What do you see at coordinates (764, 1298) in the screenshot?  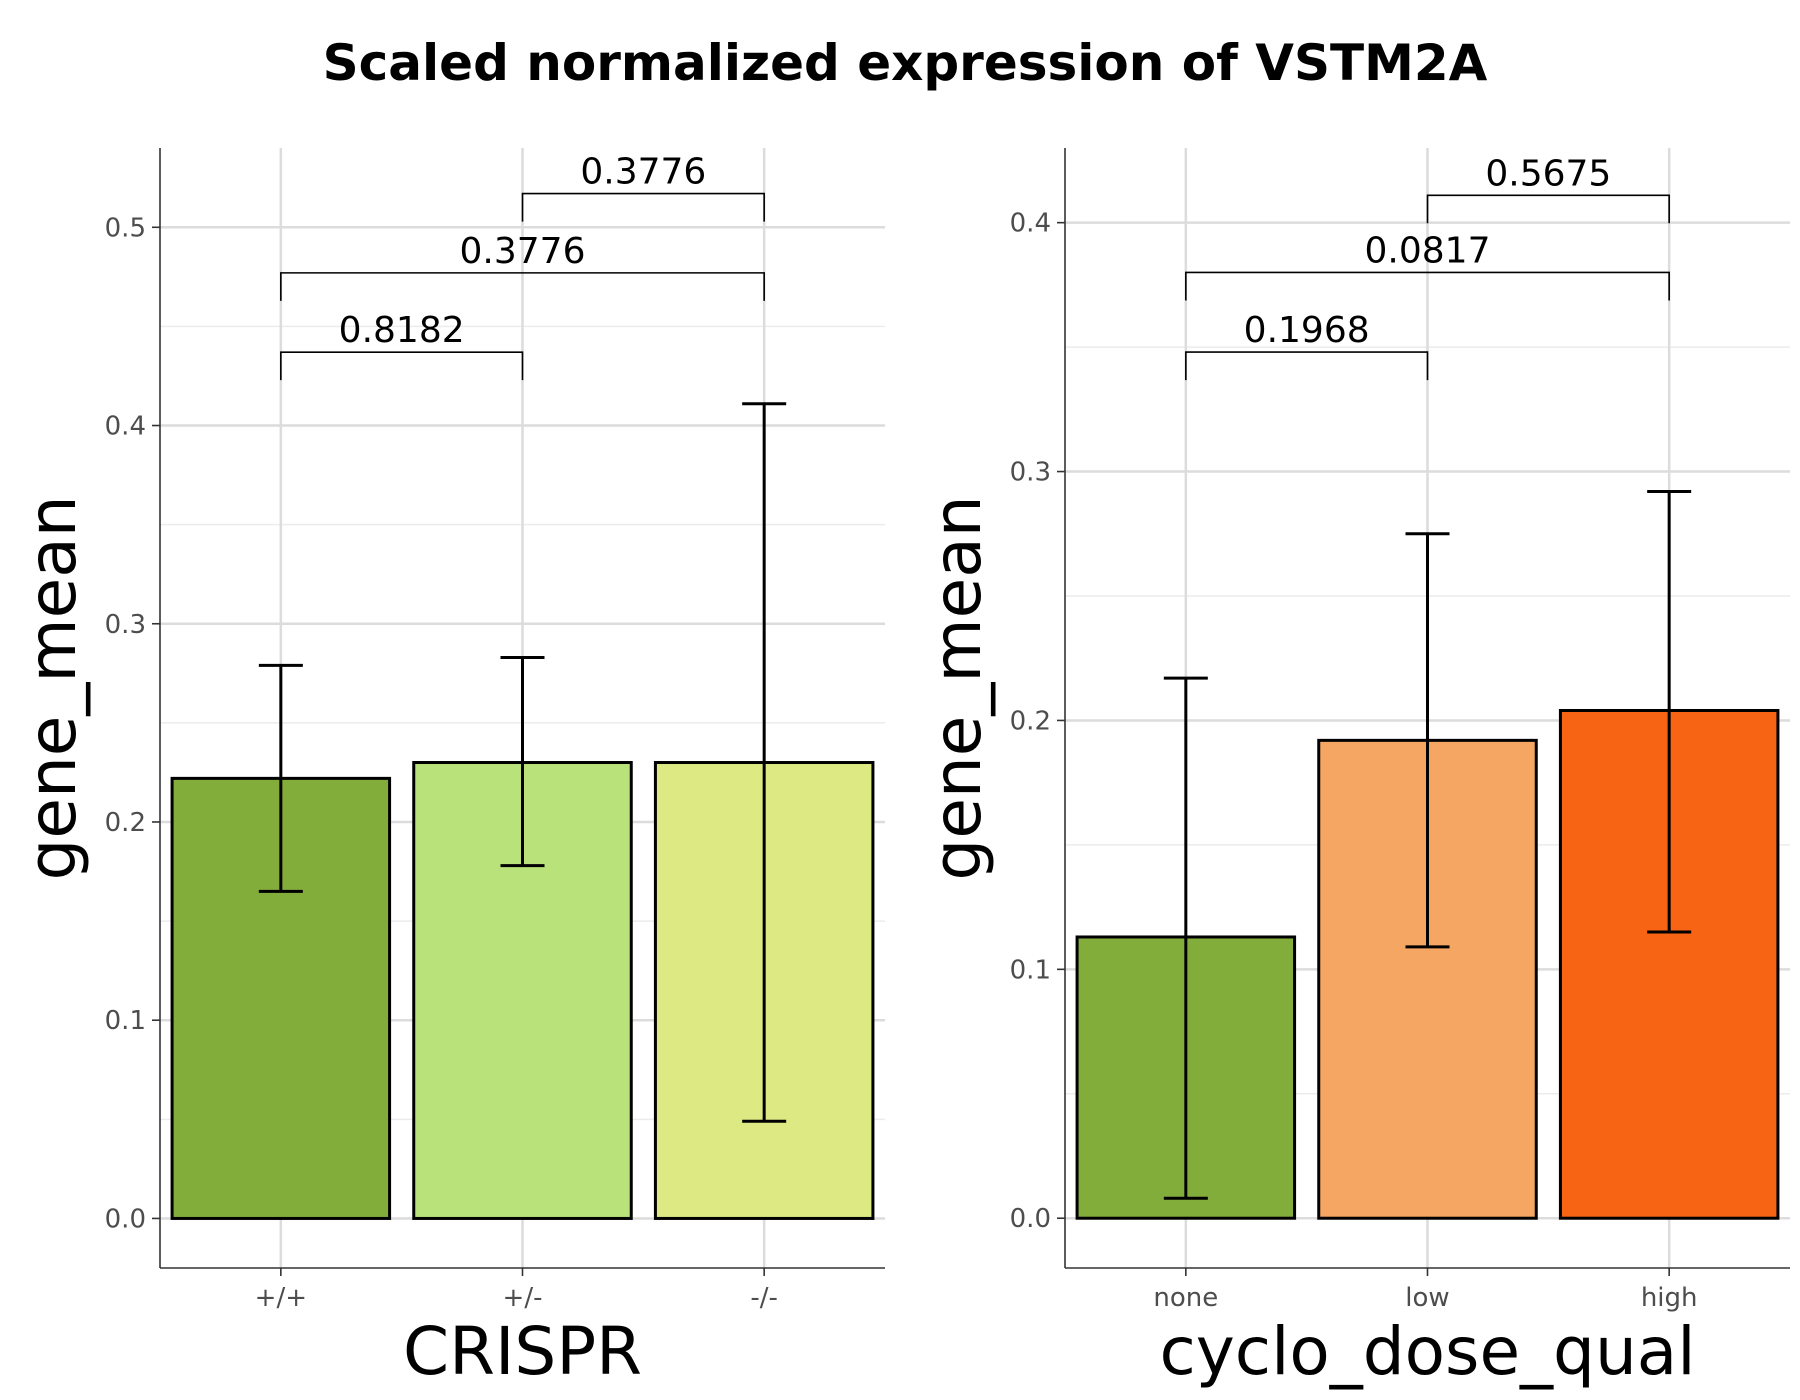 I see `x-tick-label: -/-` at bounding box center [764, 1298].